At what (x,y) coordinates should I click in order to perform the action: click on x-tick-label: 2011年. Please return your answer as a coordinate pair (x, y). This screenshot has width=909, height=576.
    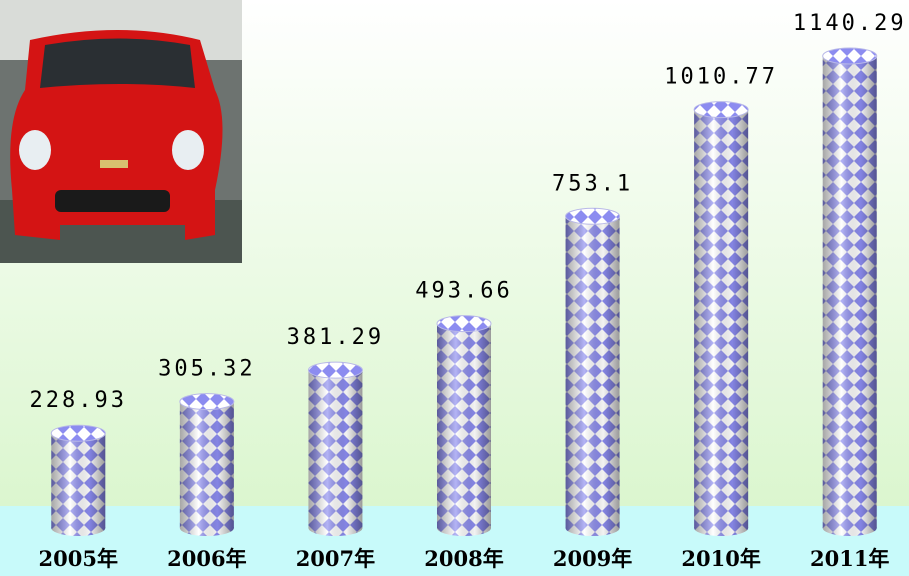
    Looking at the image, I should click on (849, 558).